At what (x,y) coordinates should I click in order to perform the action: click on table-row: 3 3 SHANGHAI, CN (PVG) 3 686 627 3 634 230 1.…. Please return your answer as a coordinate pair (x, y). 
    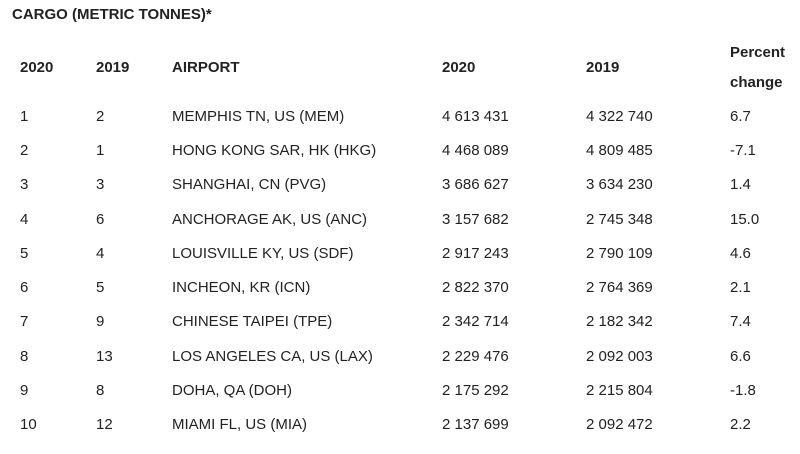
    Looking at the image, I should click on (400, 185).